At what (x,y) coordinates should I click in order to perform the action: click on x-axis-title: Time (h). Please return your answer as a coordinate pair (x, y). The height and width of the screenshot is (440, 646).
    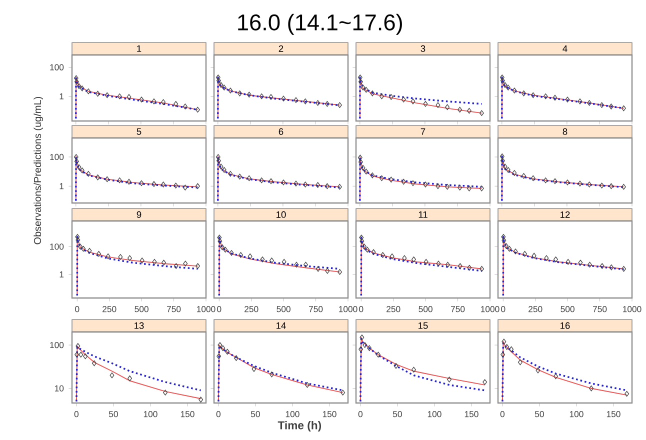
    Looking at the image, I should click on (300, 426).